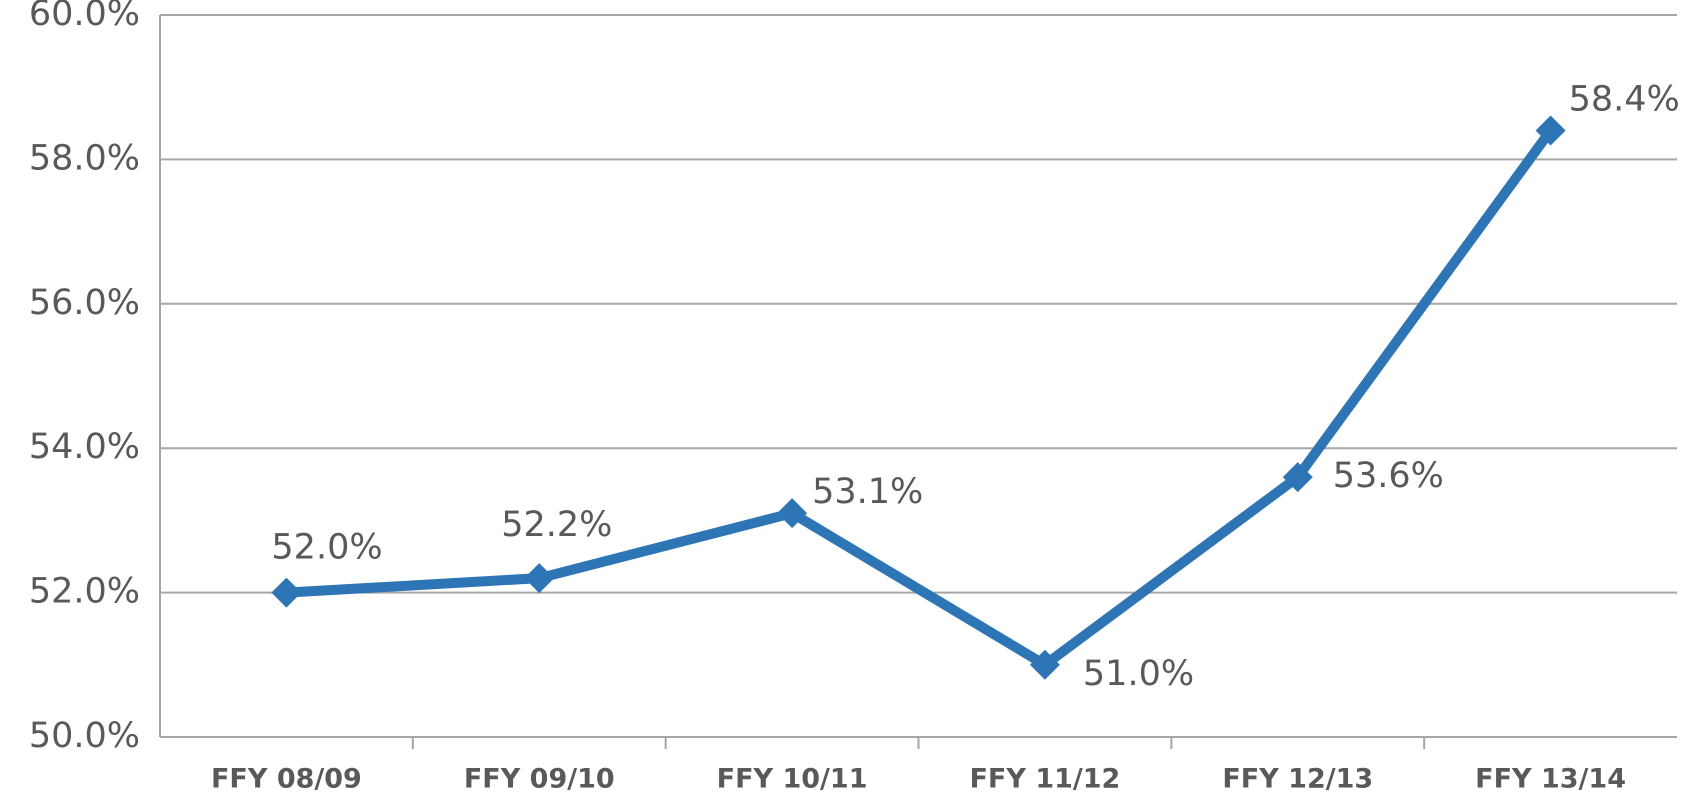  What do you see at coordinates (556, 525) in the screenshot?
I see `data-label: 52.2%` at bounding box center [556, 525].